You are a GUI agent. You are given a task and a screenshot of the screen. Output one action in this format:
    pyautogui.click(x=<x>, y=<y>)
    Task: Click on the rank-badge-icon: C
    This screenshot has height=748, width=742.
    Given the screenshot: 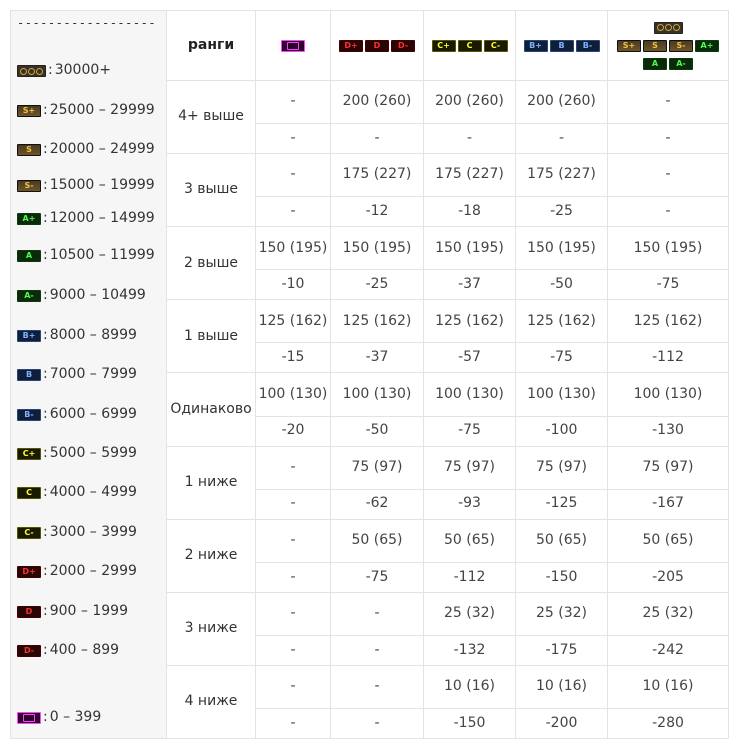 What is the action you would take?
    pyautogui.click(x=469, y=45)
    